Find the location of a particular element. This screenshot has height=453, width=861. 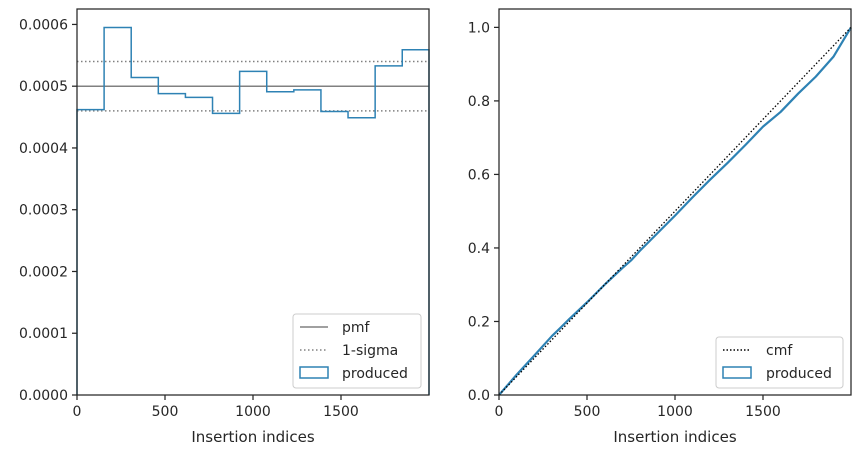

legend-produced-label-right: produced is located at coordinates (799, 374).